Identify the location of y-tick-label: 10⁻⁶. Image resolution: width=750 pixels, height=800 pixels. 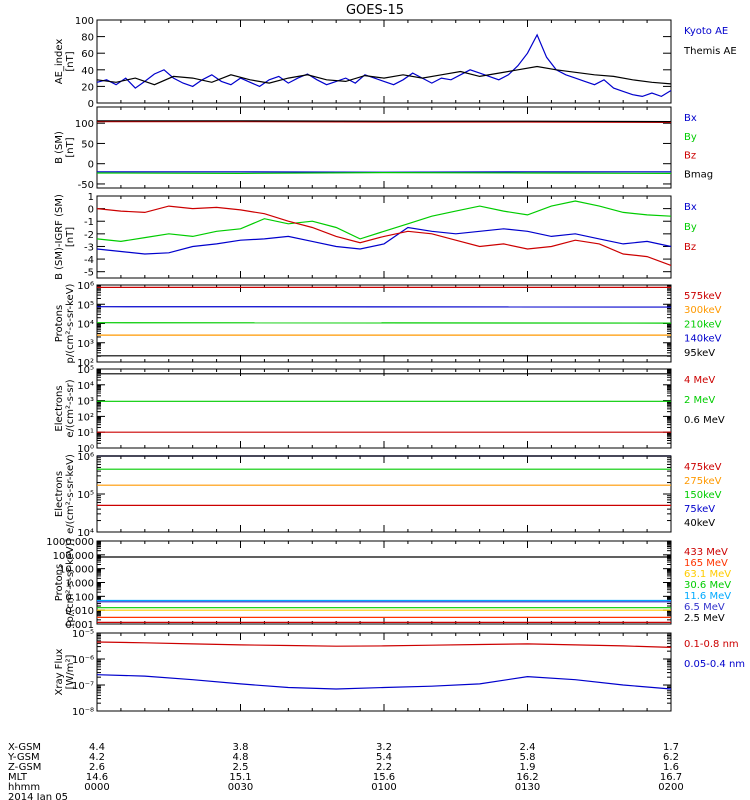
(83, 660).